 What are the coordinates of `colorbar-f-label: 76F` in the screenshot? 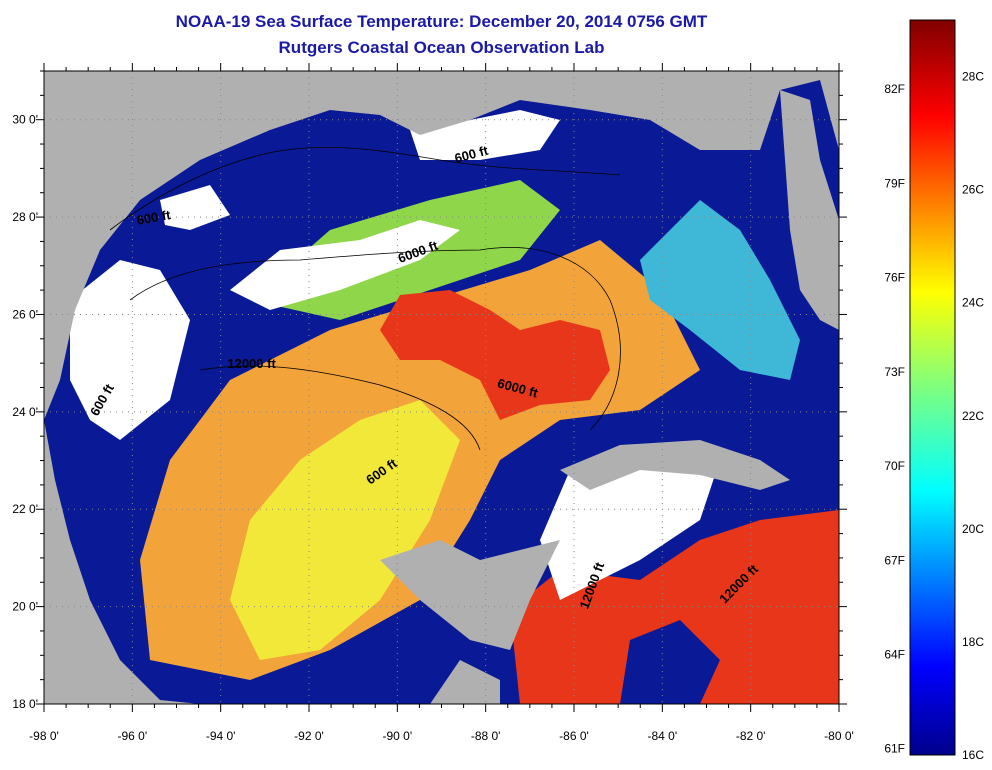 It's located at (894, 278).